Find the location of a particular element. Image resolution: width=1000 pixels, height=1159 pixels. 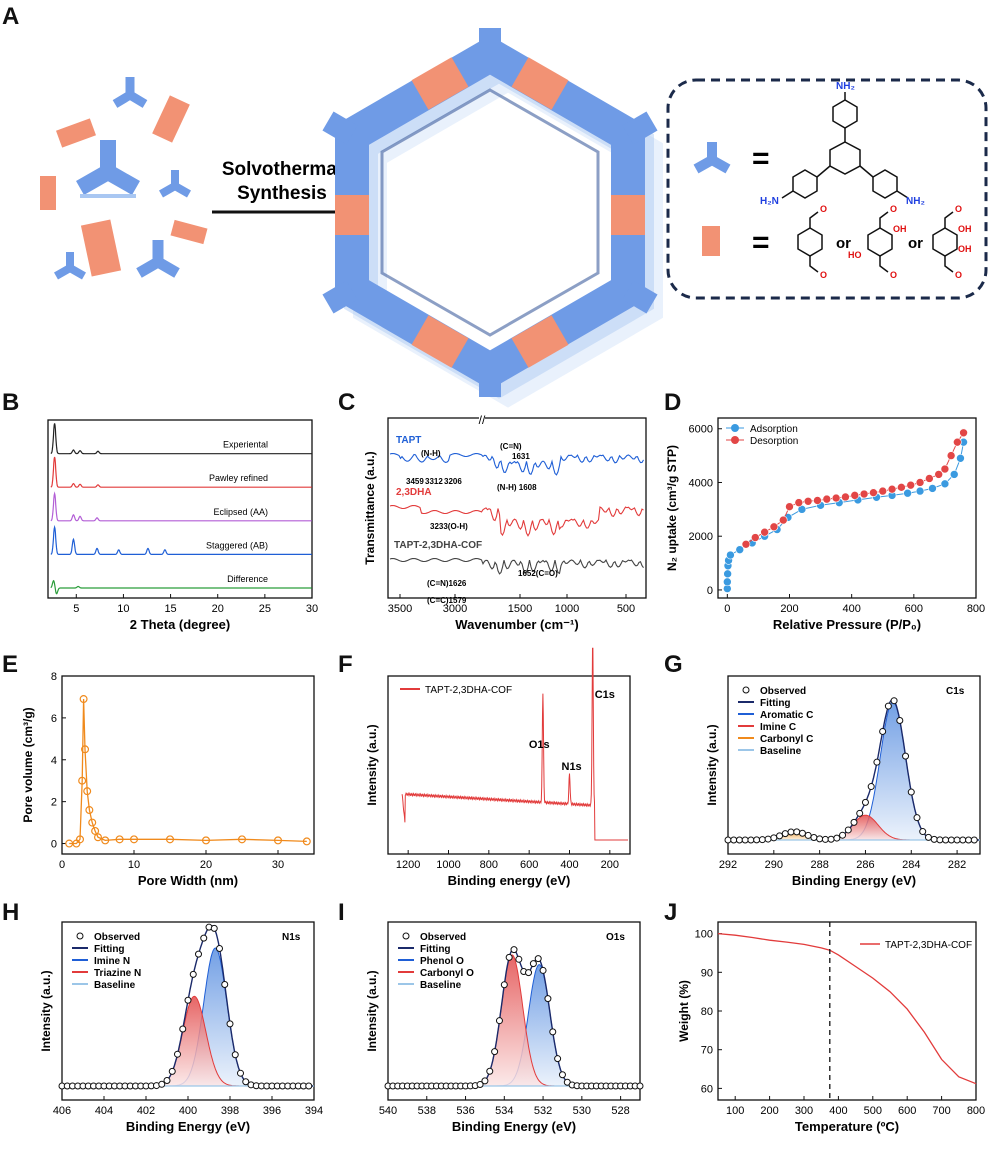

peak-label: C1s is located at coordinates (605, 695).